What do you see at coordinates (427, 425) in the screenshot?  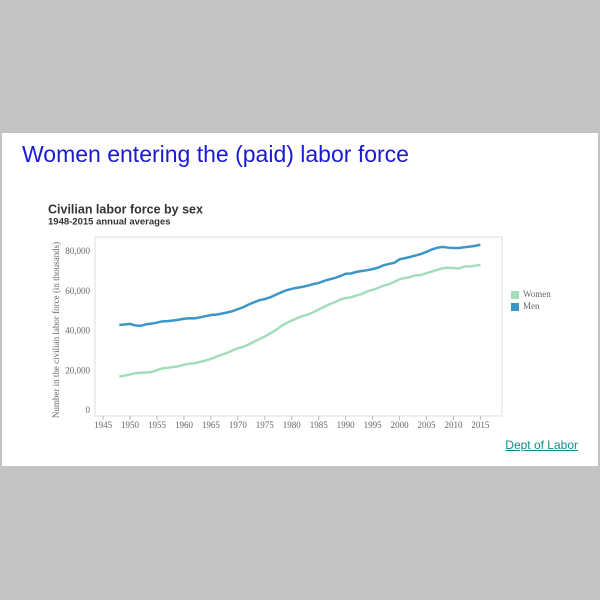 I see `x-tick-label: 2005` at bounding box center [427, 425].